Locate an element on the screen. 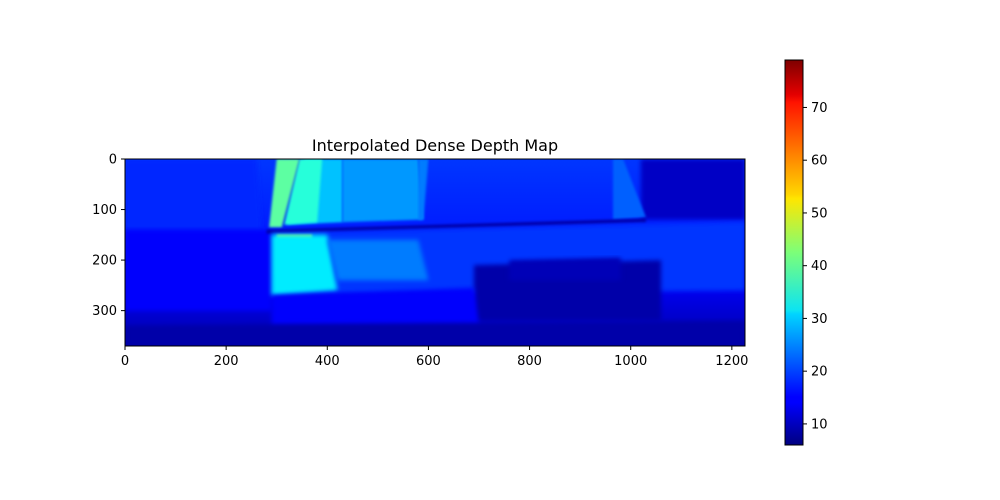 This screenshot has height=500, width=1000. x-tick-label: 600 is located at coordinates (428, 361).